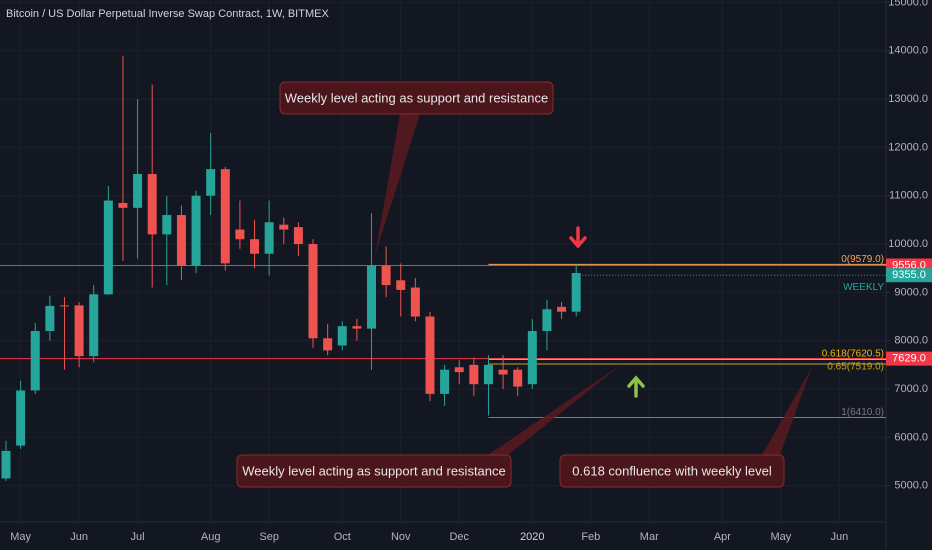 The height and width of the screenshot is (550, 932). What do you see at coordinates (459, 537) in the screenshot?
I see `x-tick-label: Dec` at bounding box center [459, 537].